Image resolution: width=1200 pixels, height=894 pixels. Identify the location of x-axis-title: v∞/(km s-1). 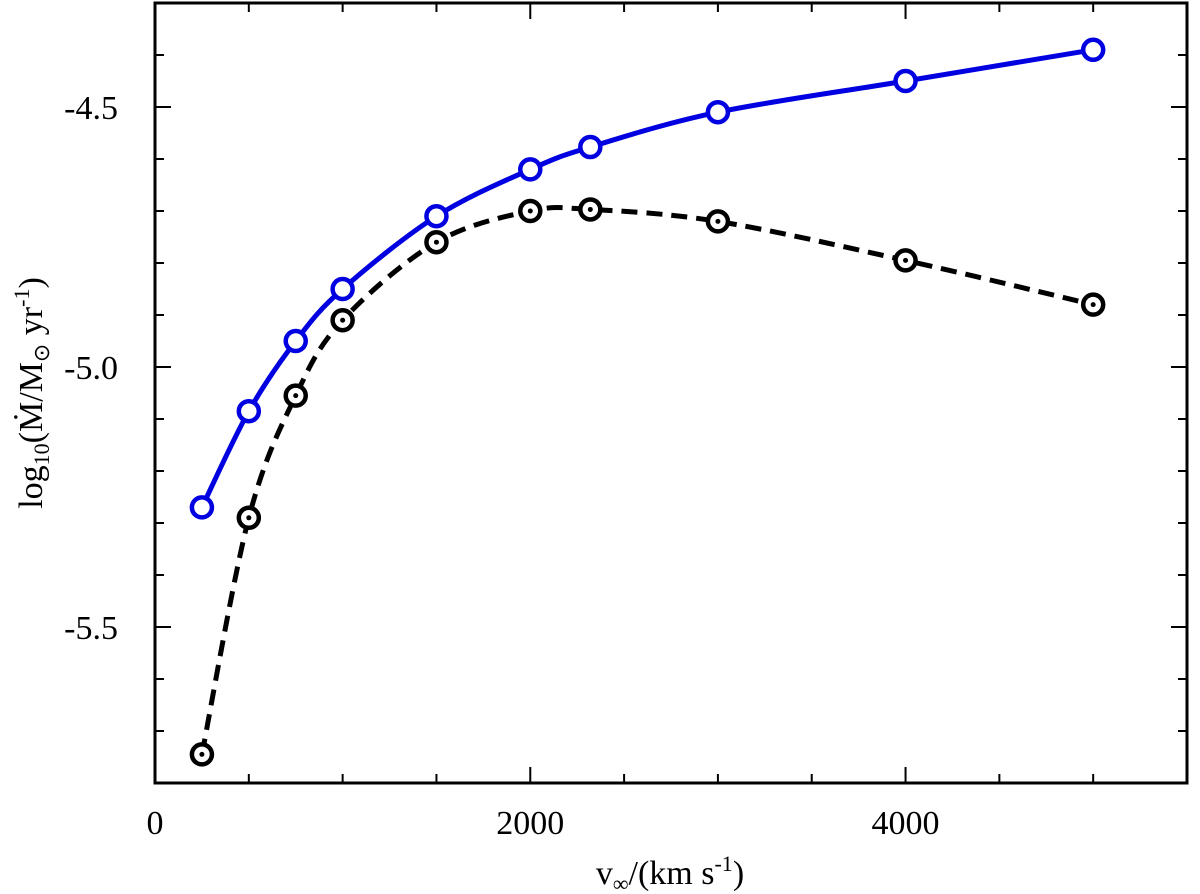
(670, 872).